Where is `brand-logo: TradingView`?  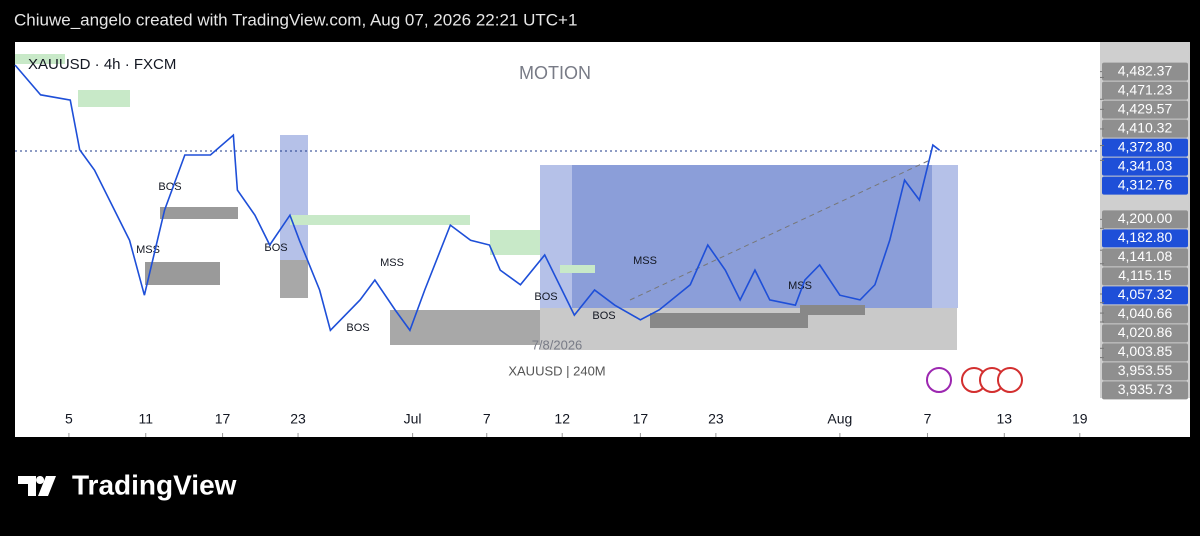 brand-logo: TradingView is located at coordinates (127, 484).